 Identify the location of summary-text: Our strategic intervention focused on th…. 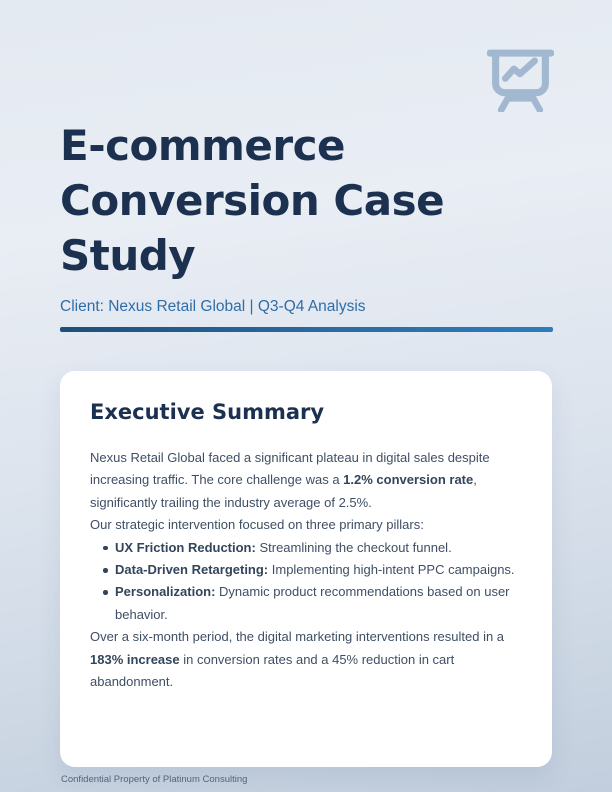
(257, 525).